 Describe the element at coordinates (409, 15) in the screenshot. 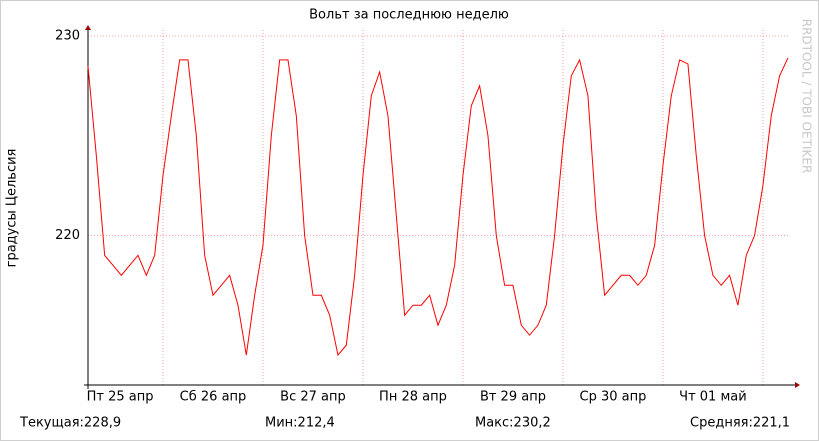

I see `chart-title: Вольт за последнюю неделю` at that location.